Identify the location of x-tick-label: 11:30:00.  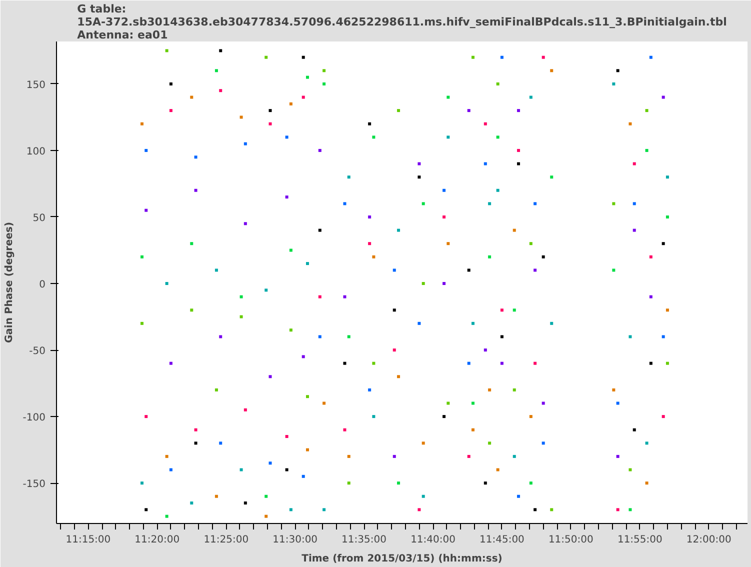
(295, 540).